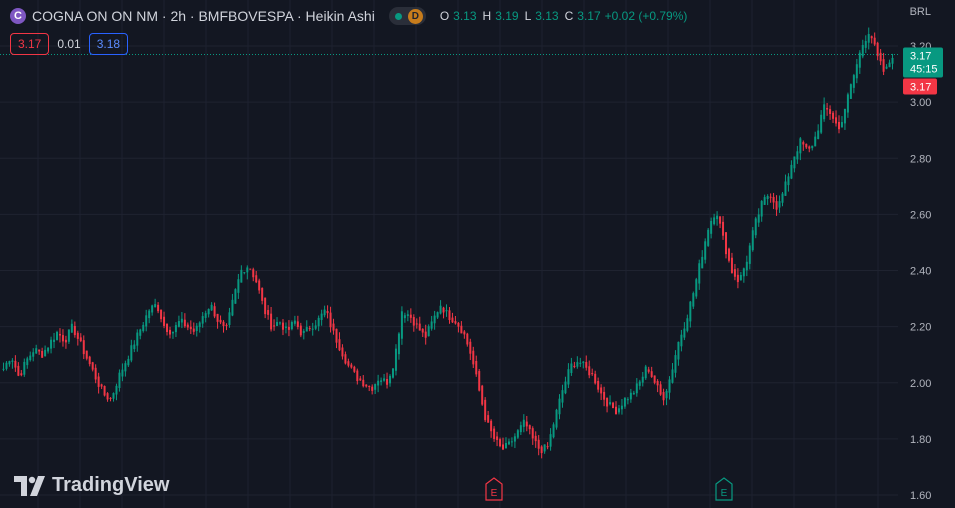 This screenshot has width=955, height=508. Describe the element at coordinates (494, 493) in the screenshot. I see `earnings-marker-label: E` at that location.